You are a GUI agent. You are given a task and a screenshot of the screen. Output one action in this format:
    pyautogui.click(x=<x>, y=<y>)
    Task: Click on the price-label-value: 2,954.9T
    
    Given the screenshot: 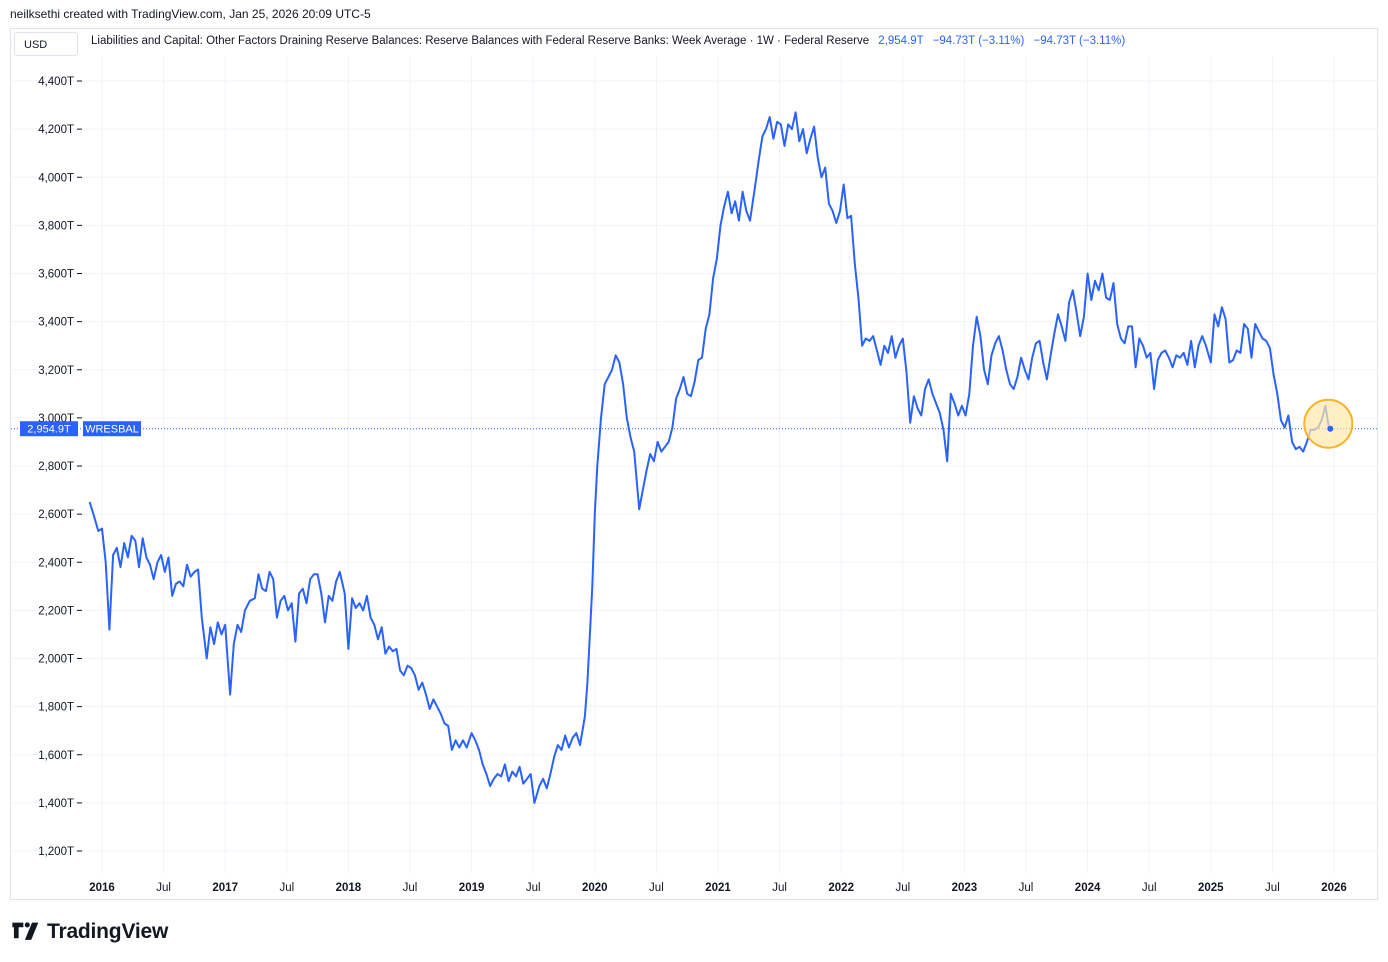 What is the action you would take?
    pyautogui.click(x=49, y=430)
    